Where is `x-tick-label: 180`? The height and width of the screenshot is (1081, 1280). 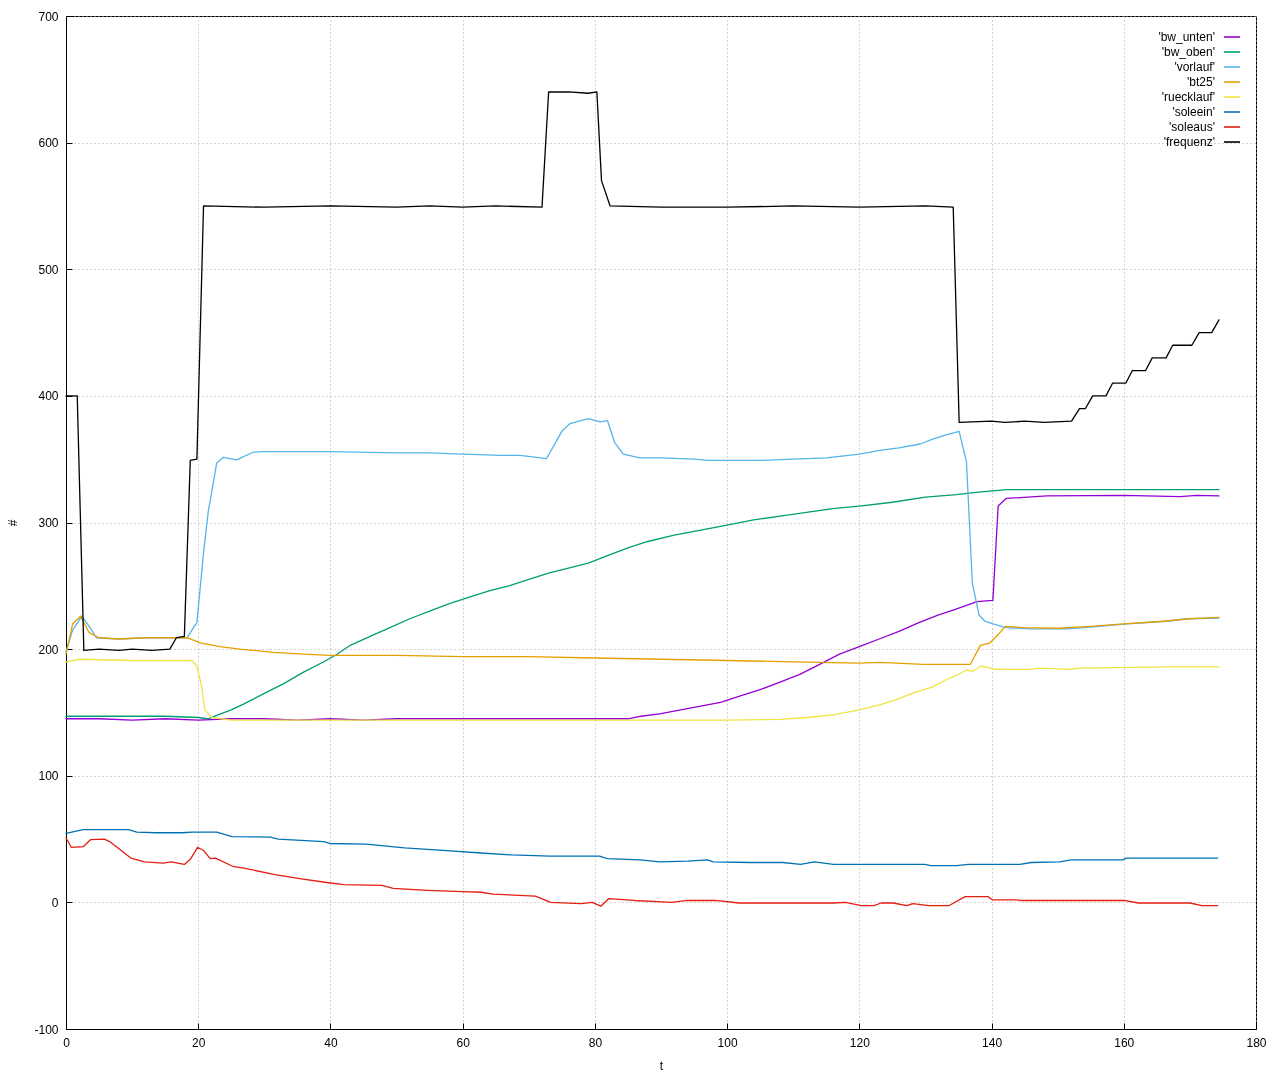
x-tick-label: 180 is located at coordinates (1256, 1042).